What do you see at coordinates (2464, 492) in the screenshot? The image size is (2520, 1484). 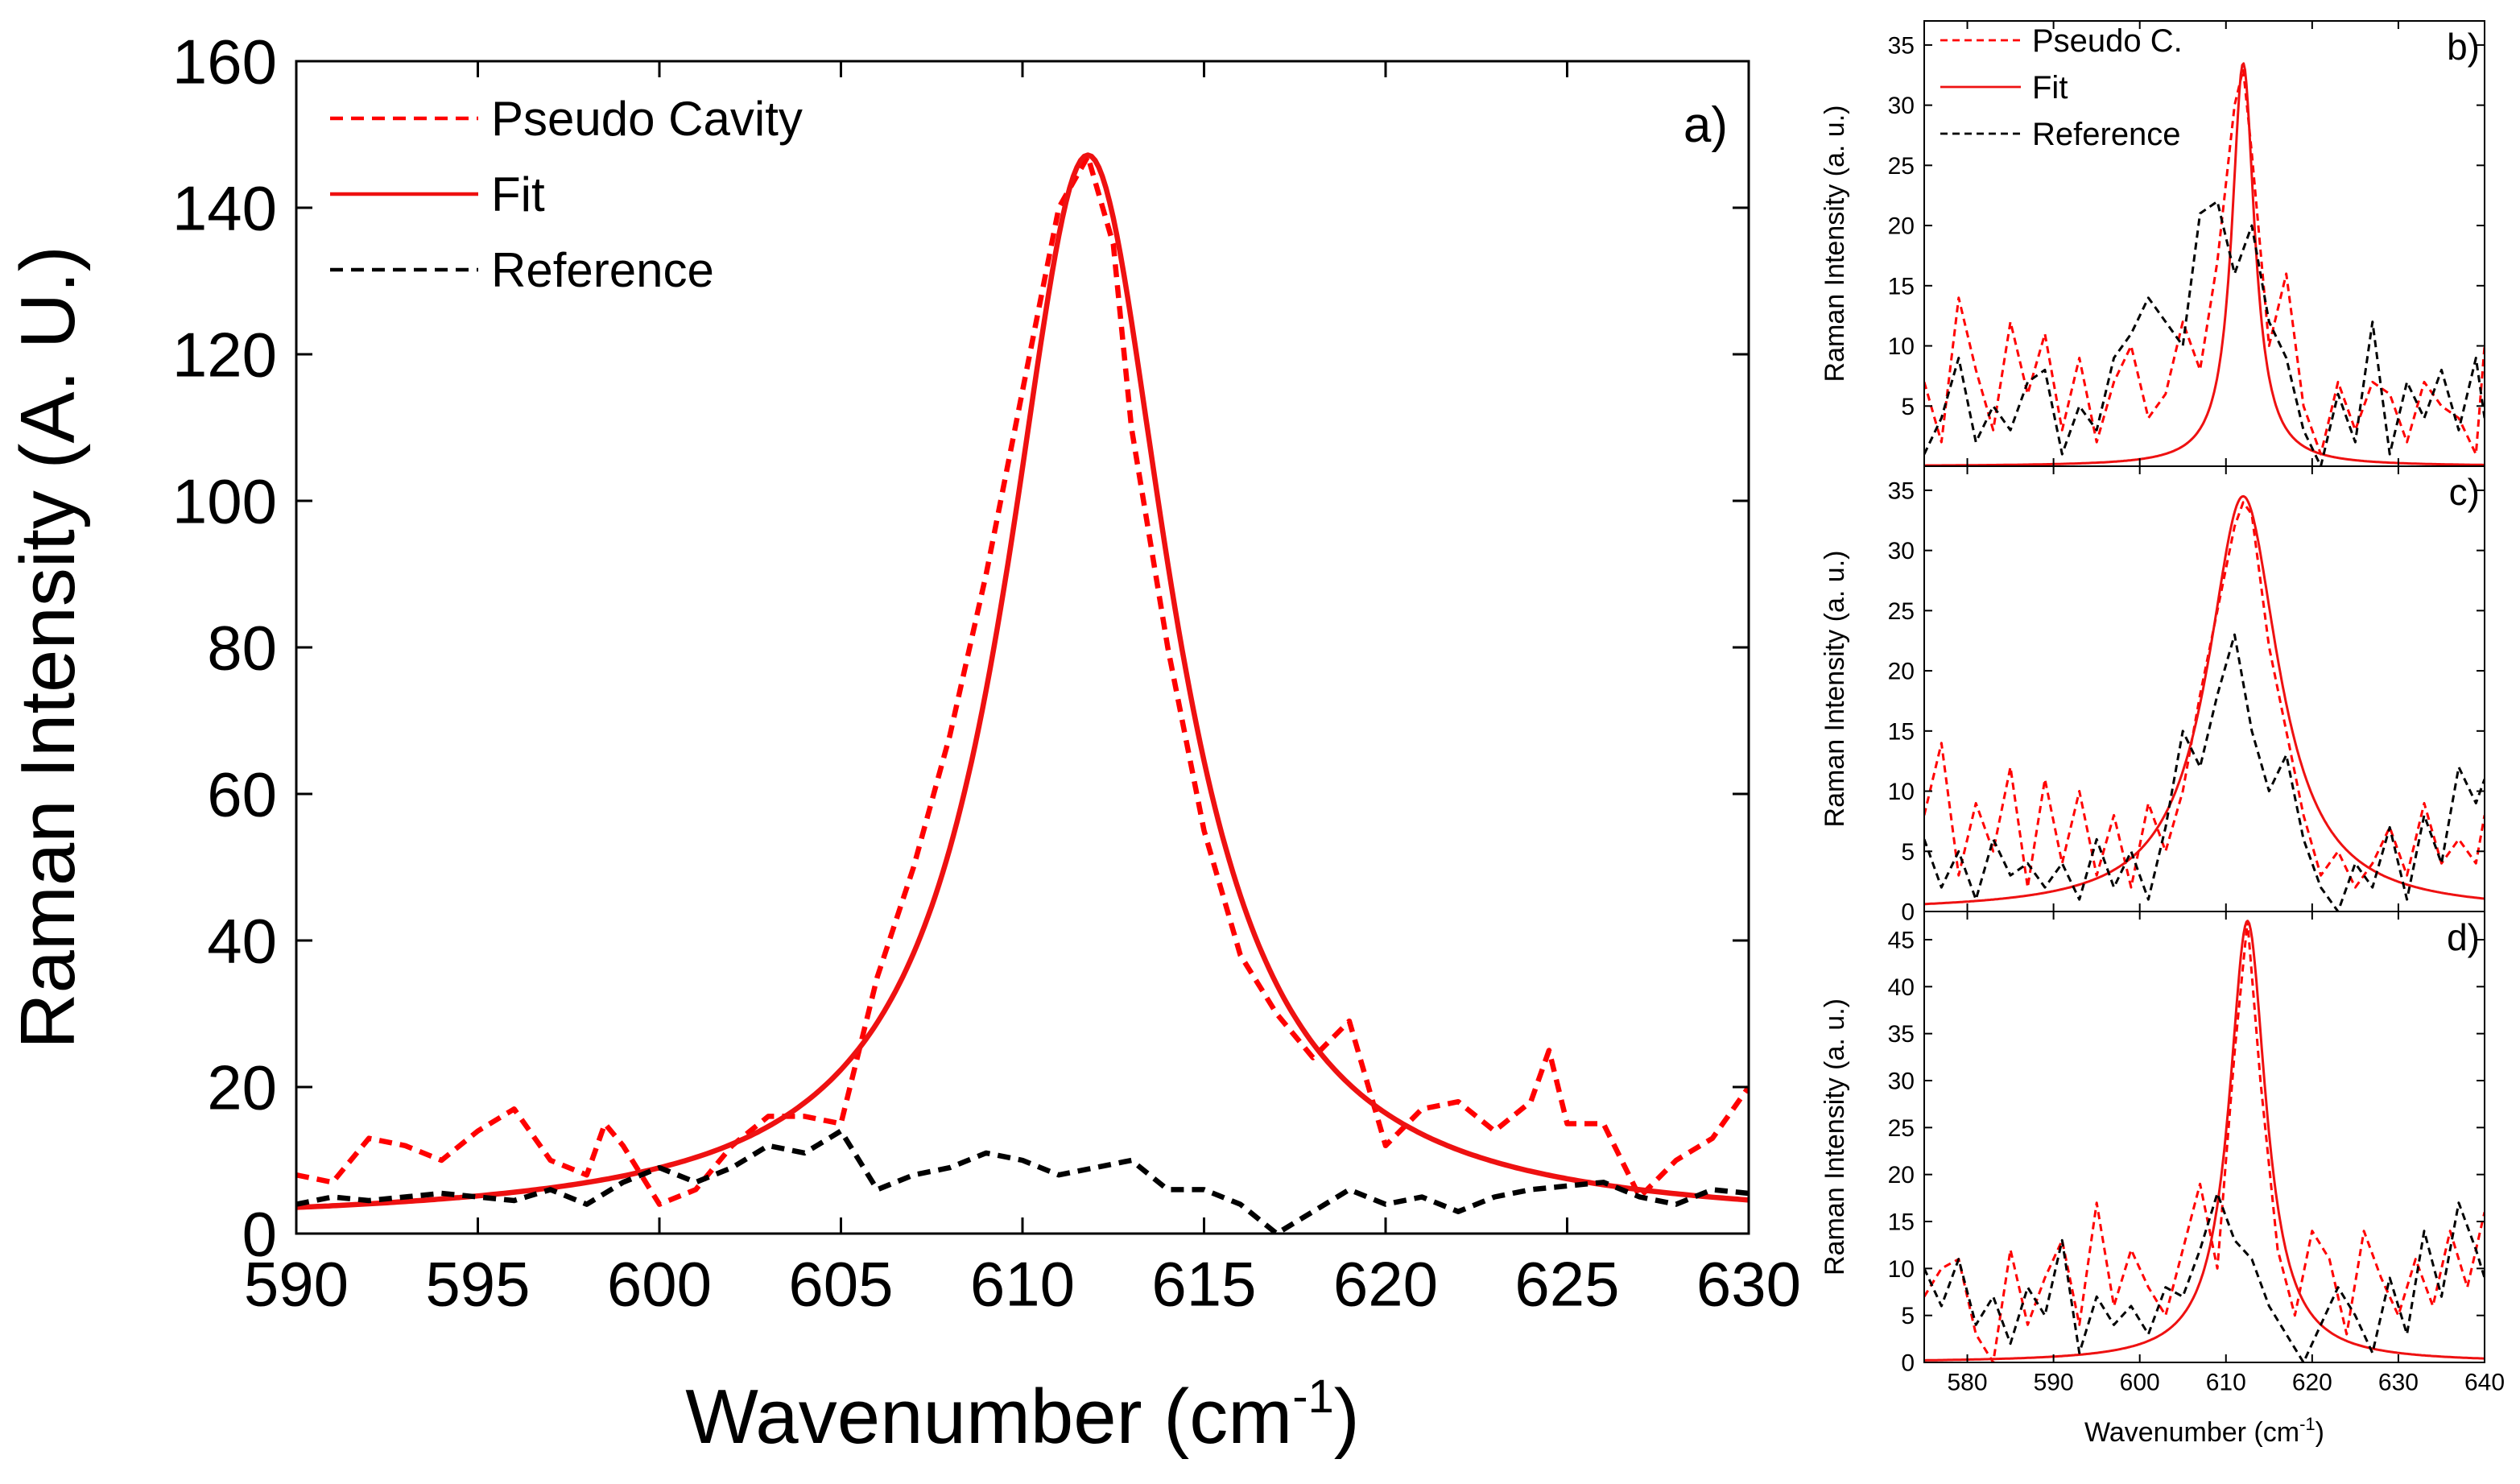 I see `panel-label: c)` at bounding box center [2464, 492].